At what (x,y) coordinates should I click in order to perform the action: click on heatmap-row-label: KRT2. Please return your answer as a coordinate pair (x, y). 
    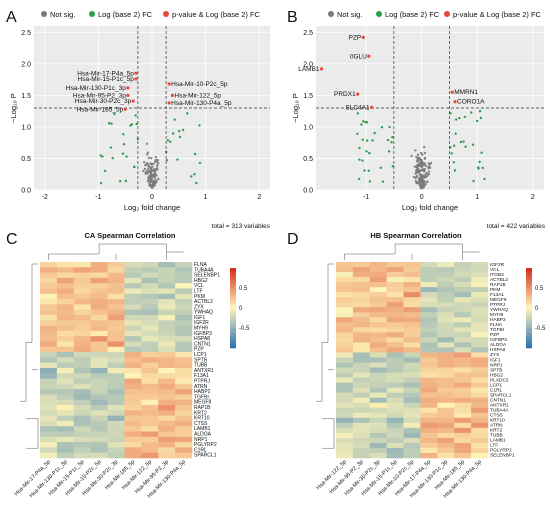
    Looking at the image, I should click on (200, 413).